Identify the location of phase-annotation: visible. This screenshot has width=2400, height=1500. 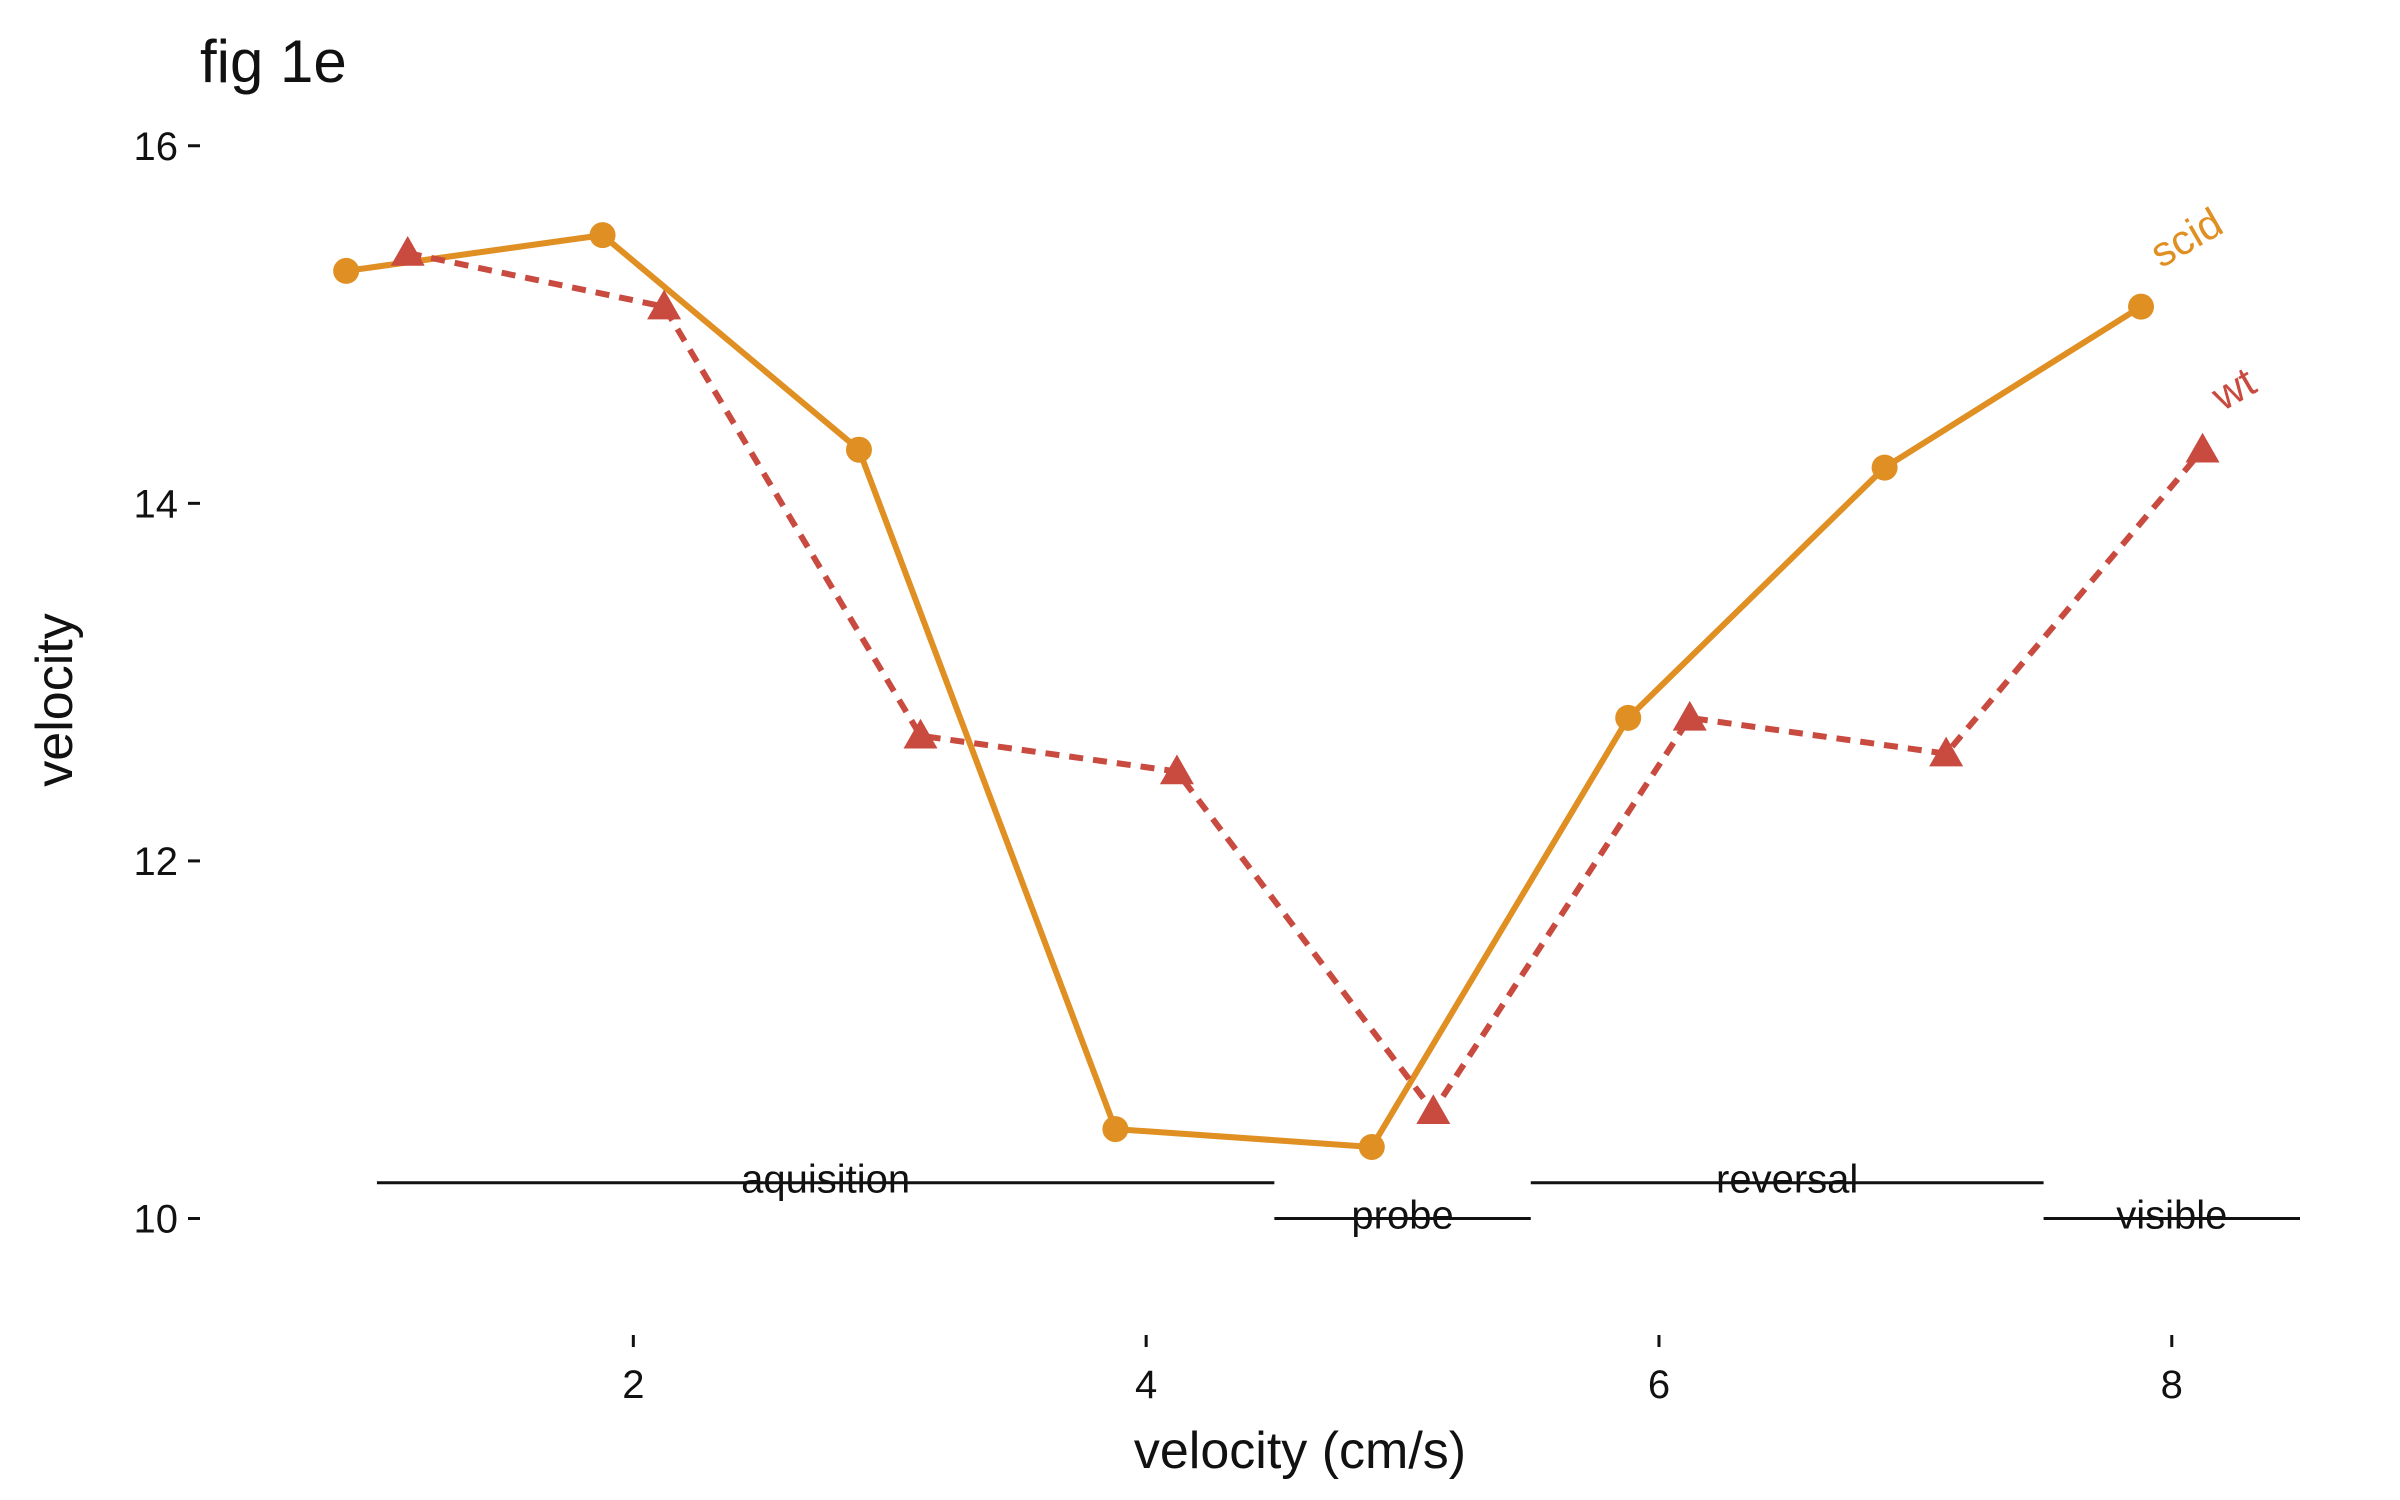
(2171, 1215).